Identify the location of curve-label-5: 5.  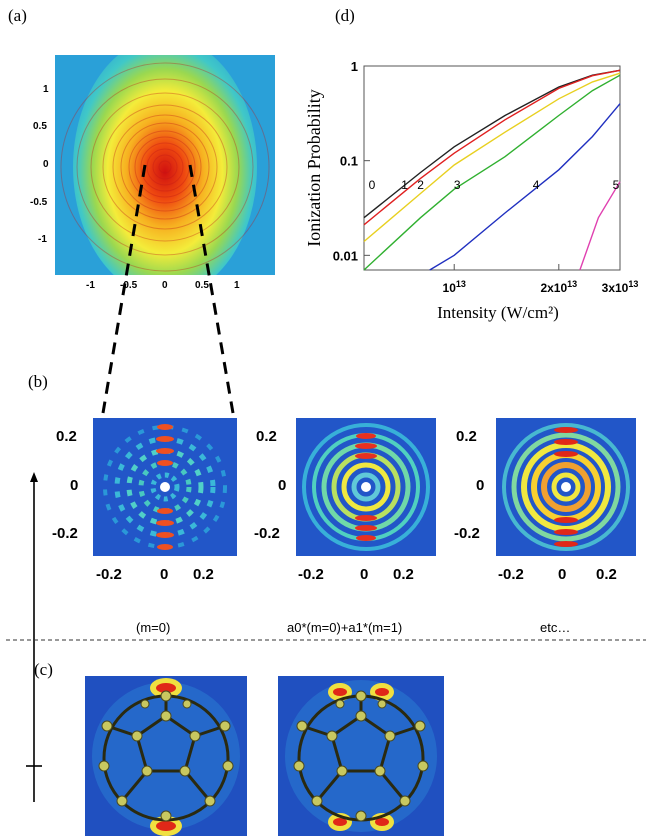
(616, 185).